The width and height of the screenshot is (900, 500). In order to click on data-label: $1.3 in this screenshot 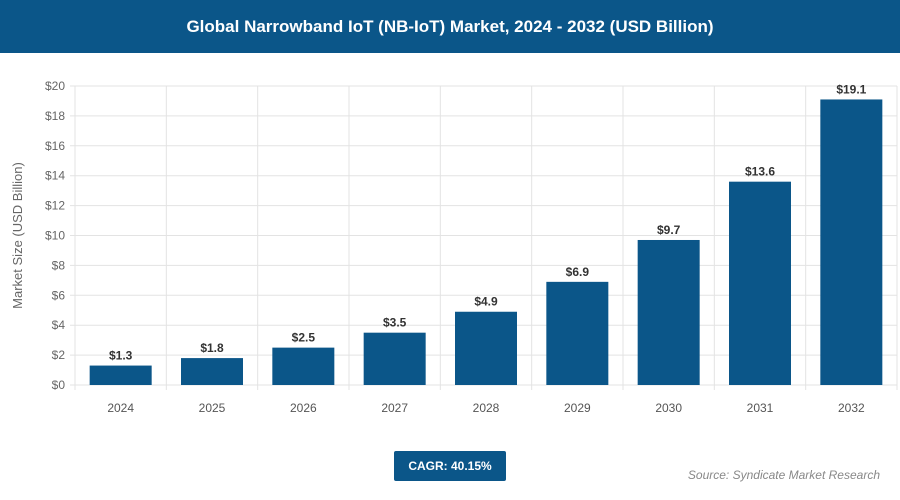, I will do `click(121, 356)`.